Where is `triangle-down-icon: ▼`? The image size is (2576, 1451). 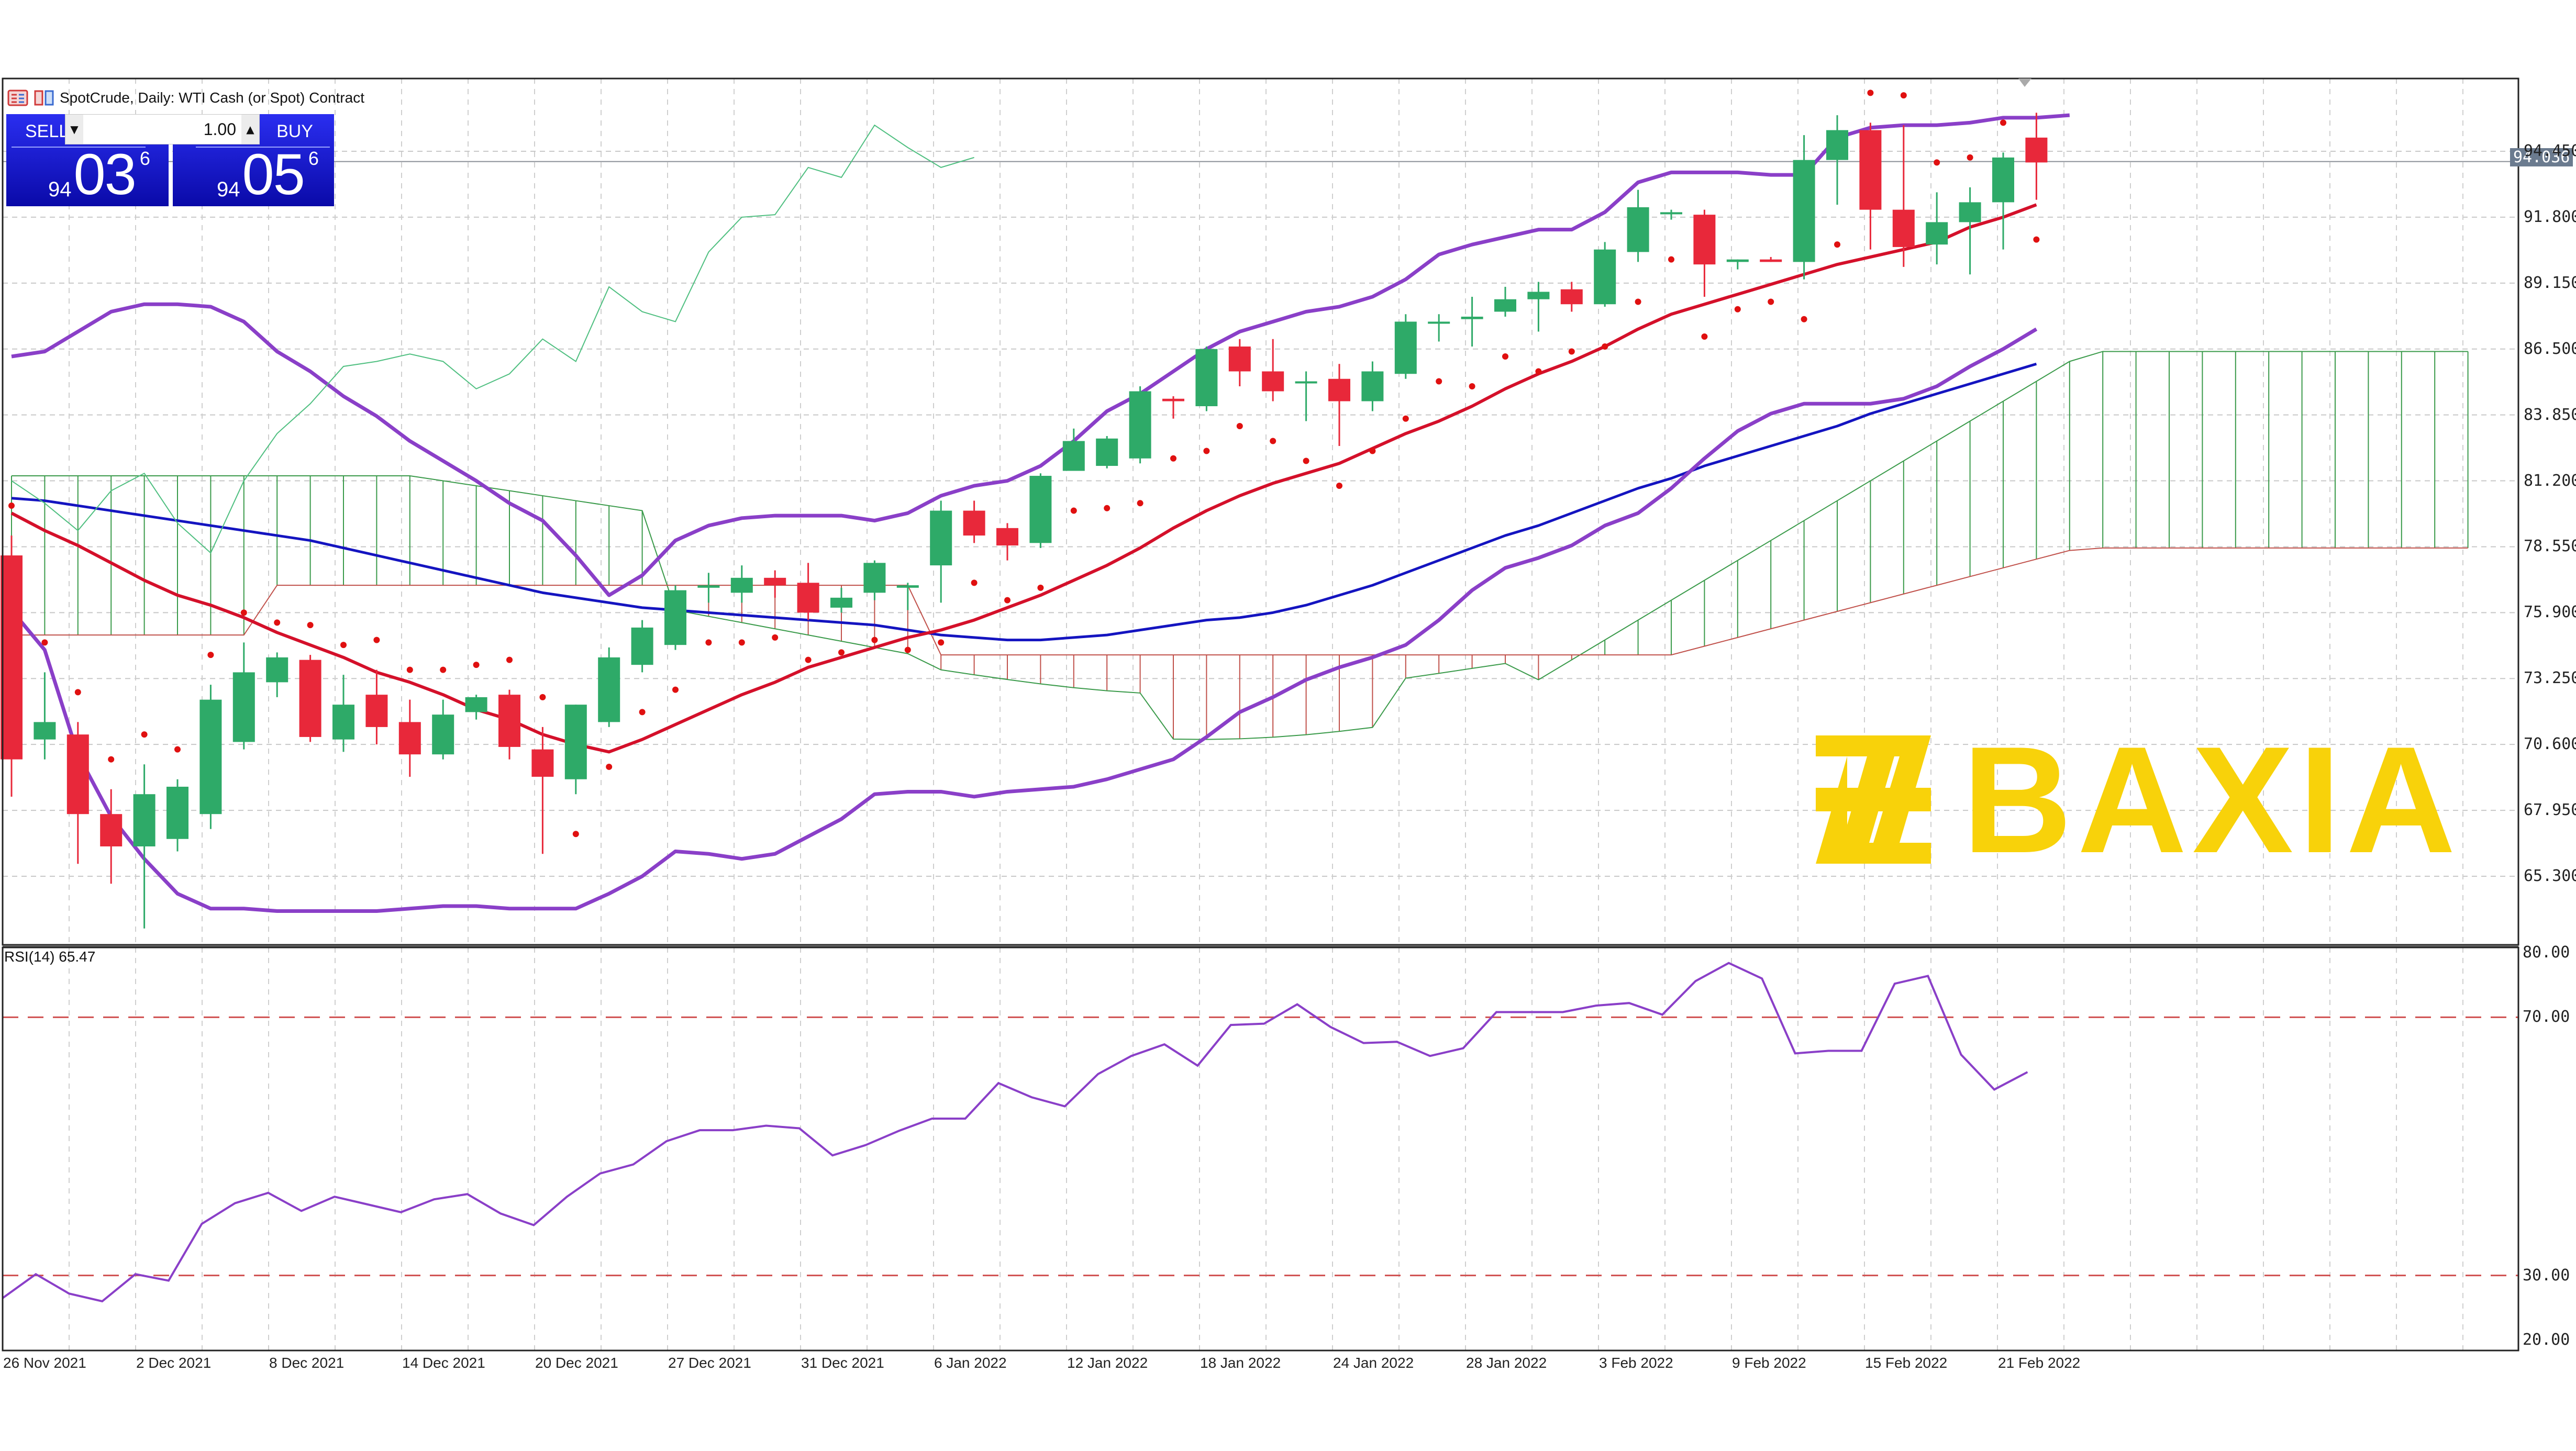 triangle-down-icon: ▼ is located at coordinates (75, 130).